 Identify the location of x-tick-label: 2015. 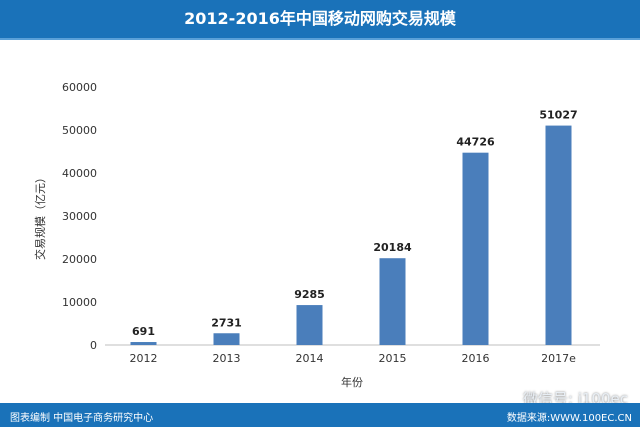
(393, 358).